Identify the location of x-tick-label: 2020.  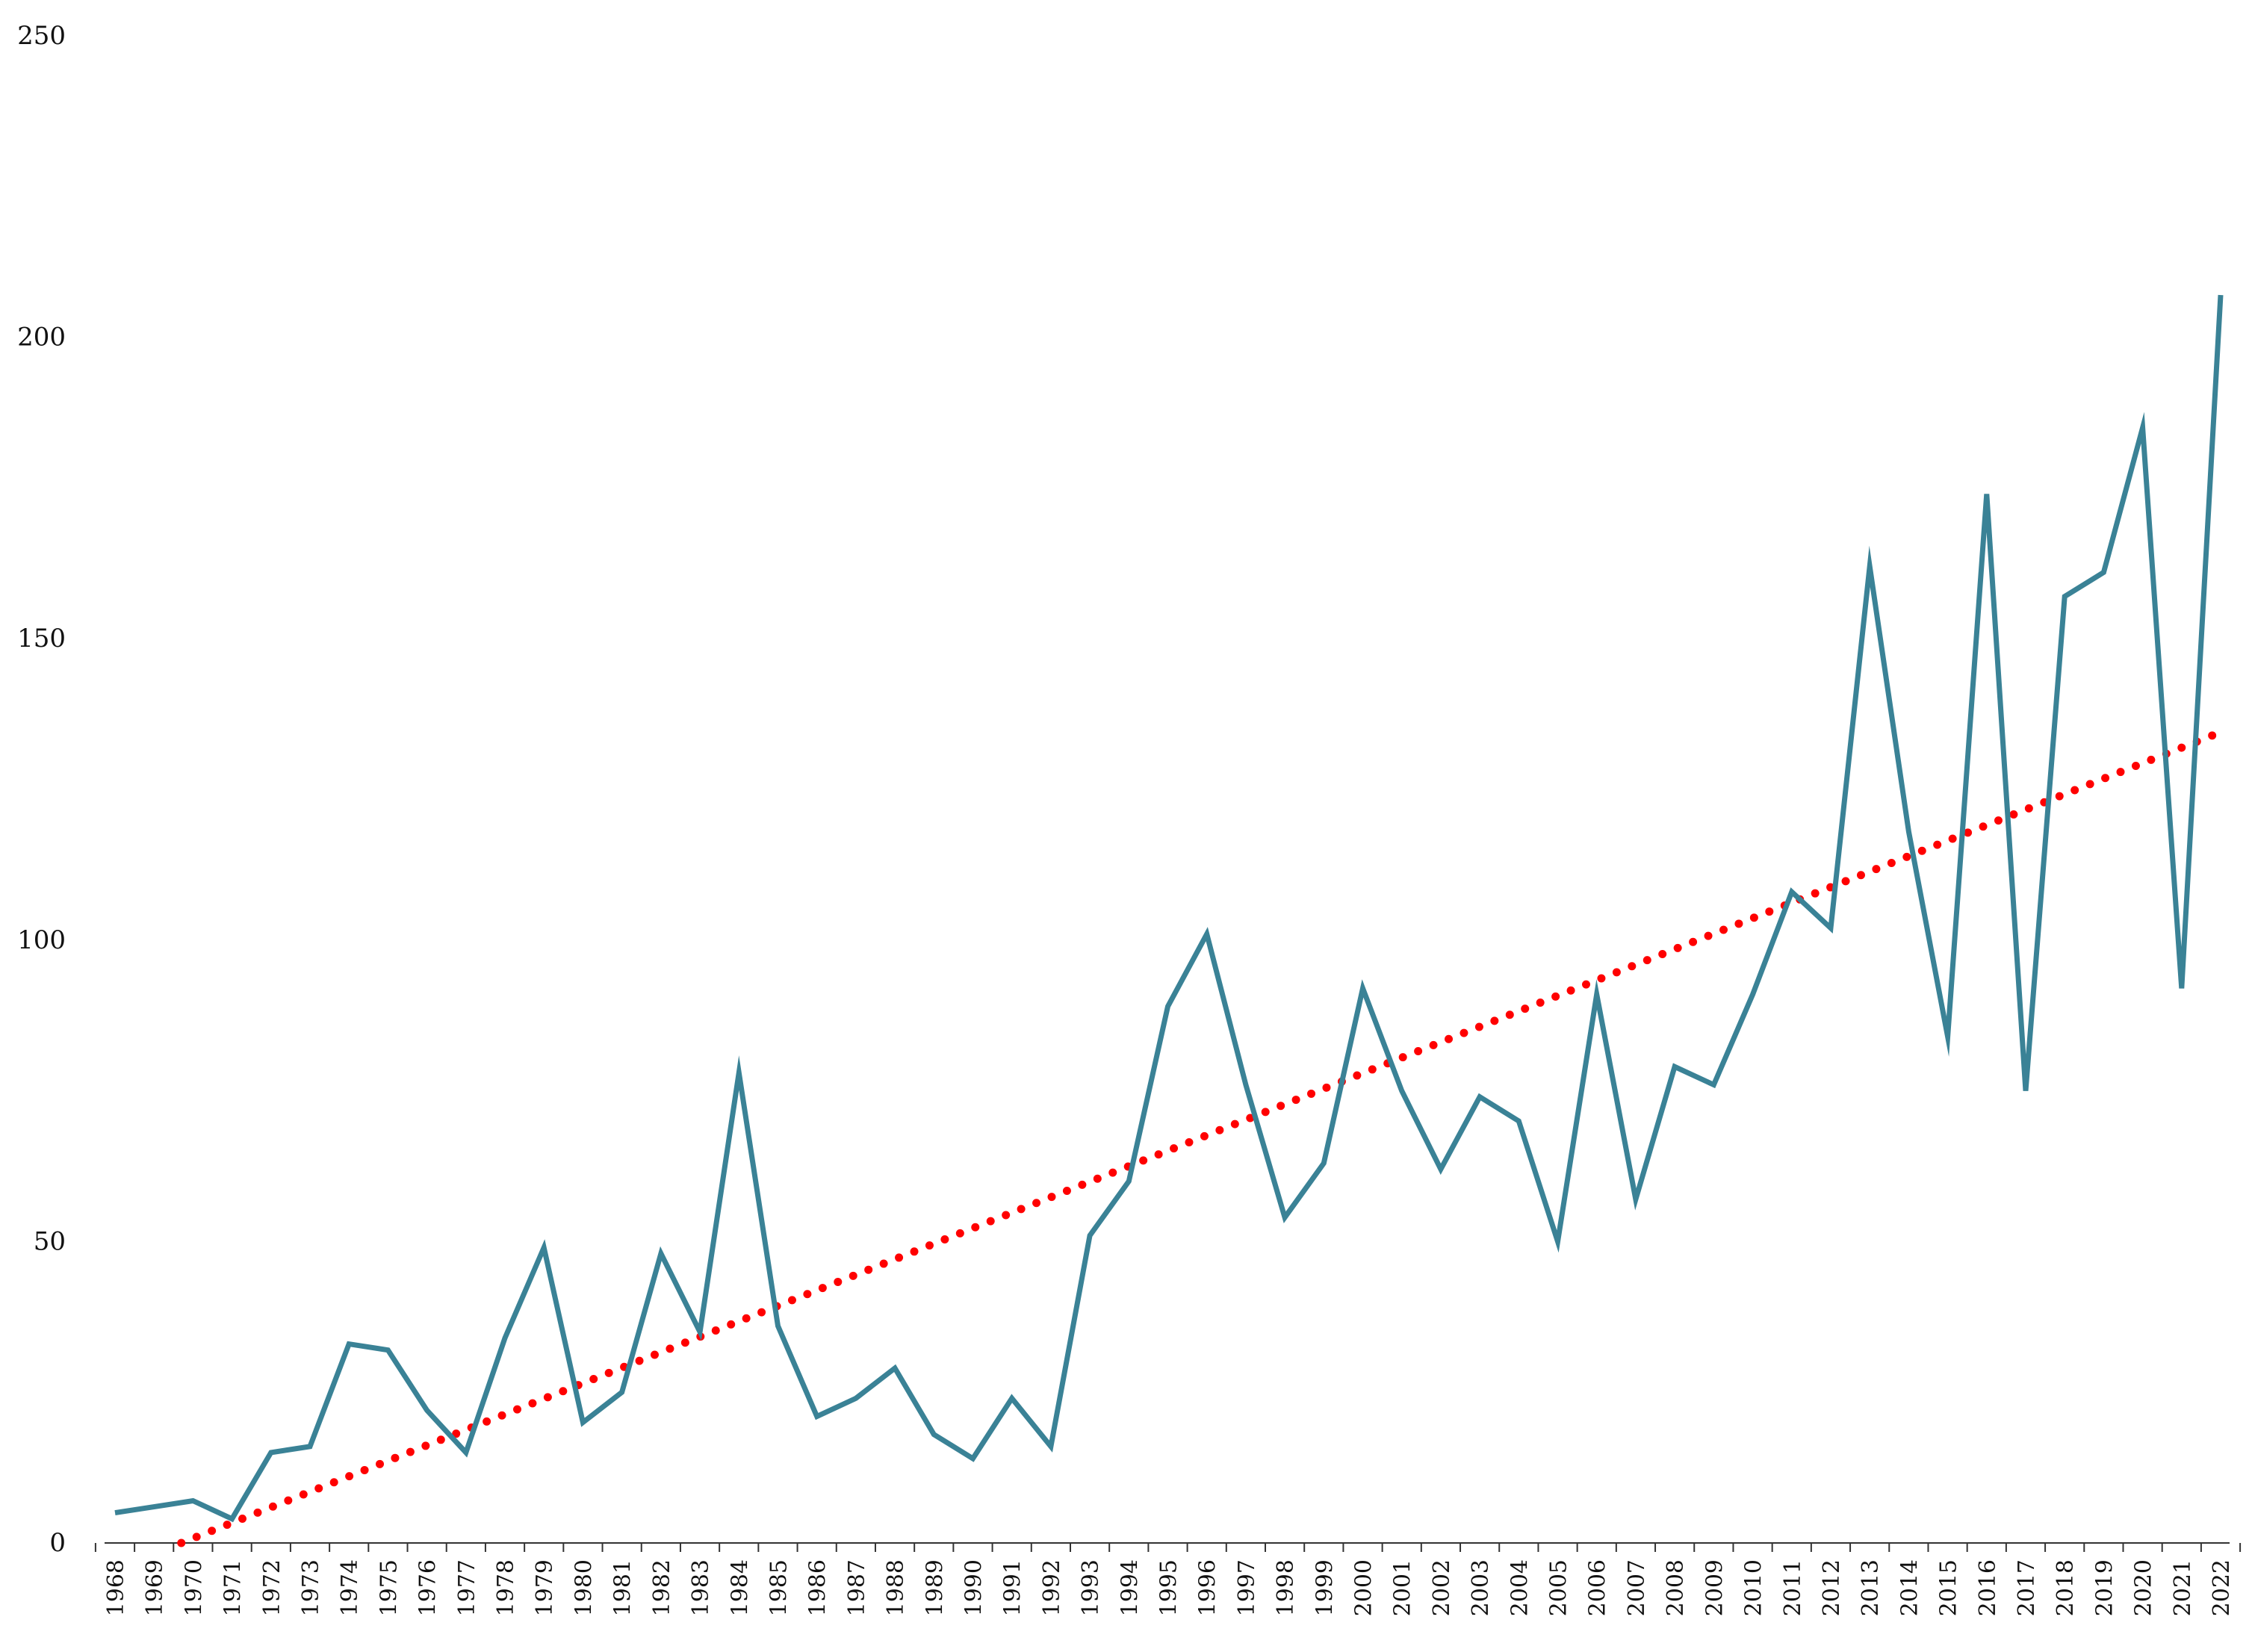
(2144, 1587).